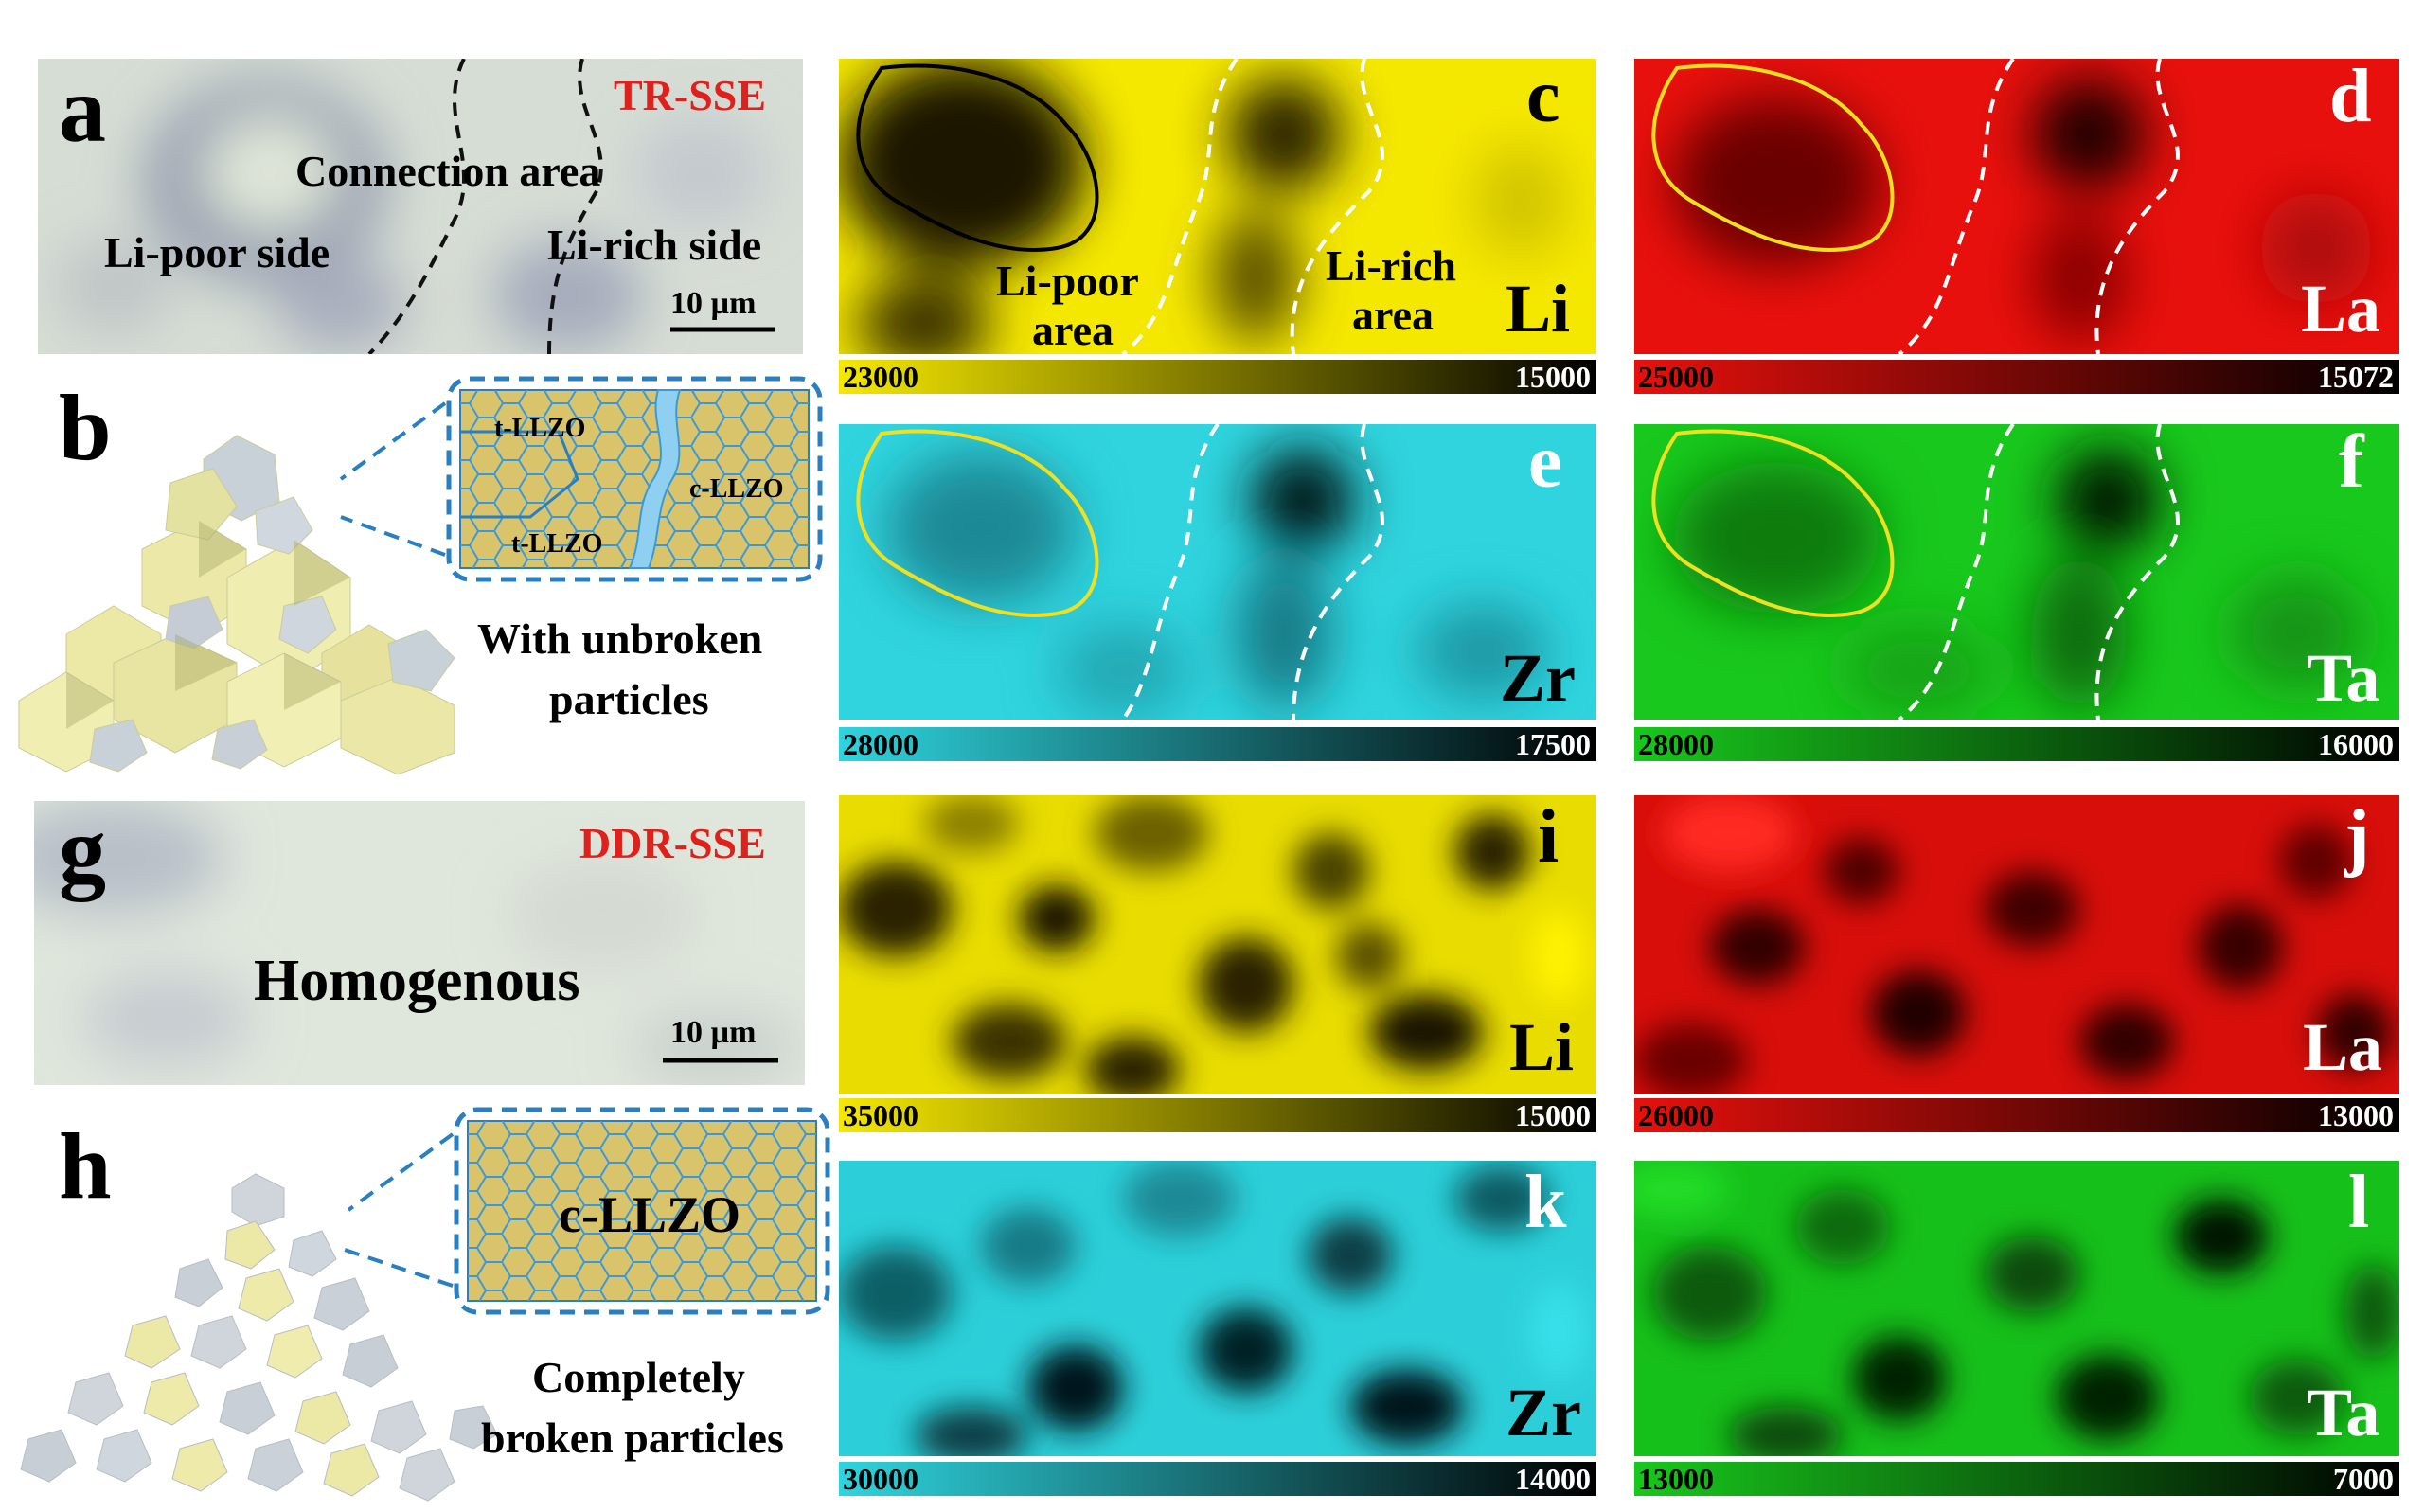 The width and height of the screenshot is (2424, 1512). I want to click on panel-g-sample-label: DDR-SSE, so click(672, 843).